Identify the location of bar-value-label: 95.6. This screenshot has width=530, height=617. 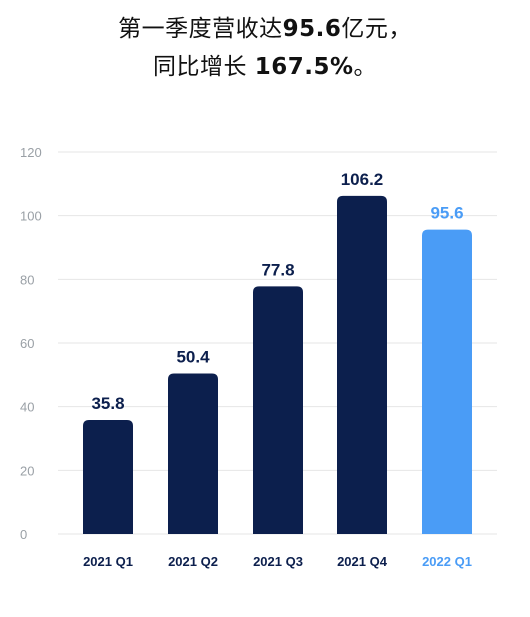
(446, 213).